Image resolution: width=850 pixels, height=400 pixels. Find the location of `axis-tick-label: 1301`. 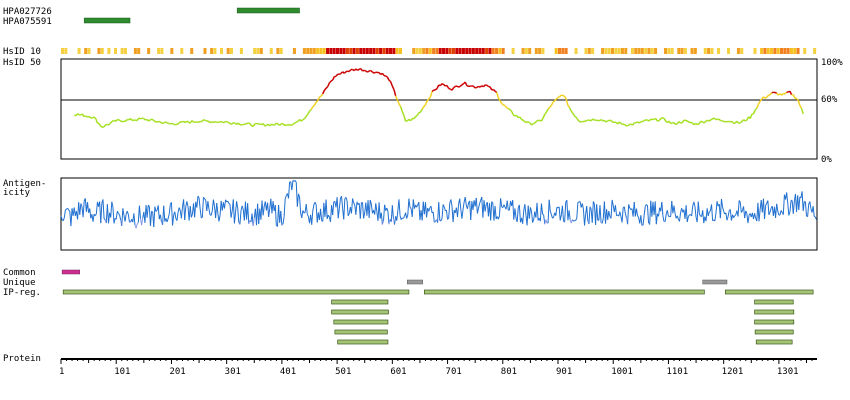

axis-tick-label: 1301 is located at coordinates (788, 372).